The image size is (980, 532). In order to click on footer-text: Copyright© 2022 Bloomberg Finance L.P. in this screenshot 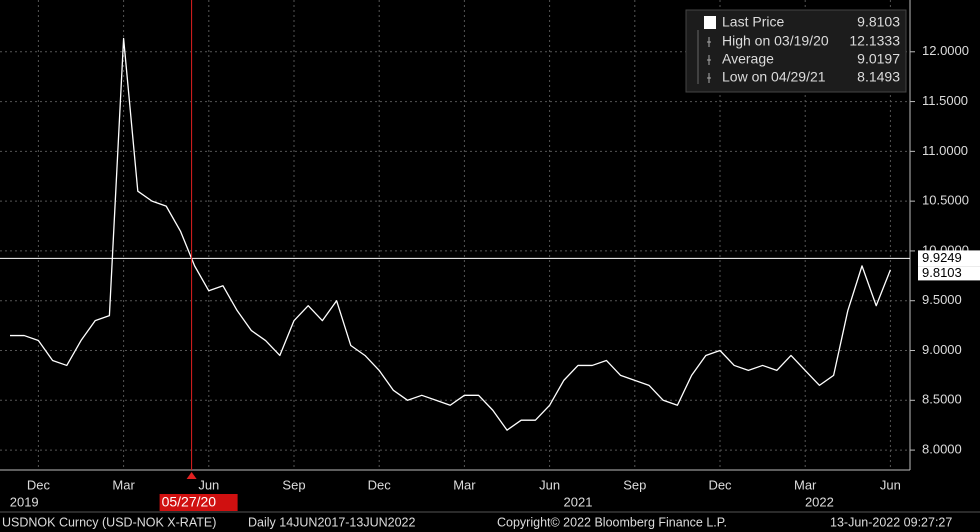, I will do `click(612, 522)`.